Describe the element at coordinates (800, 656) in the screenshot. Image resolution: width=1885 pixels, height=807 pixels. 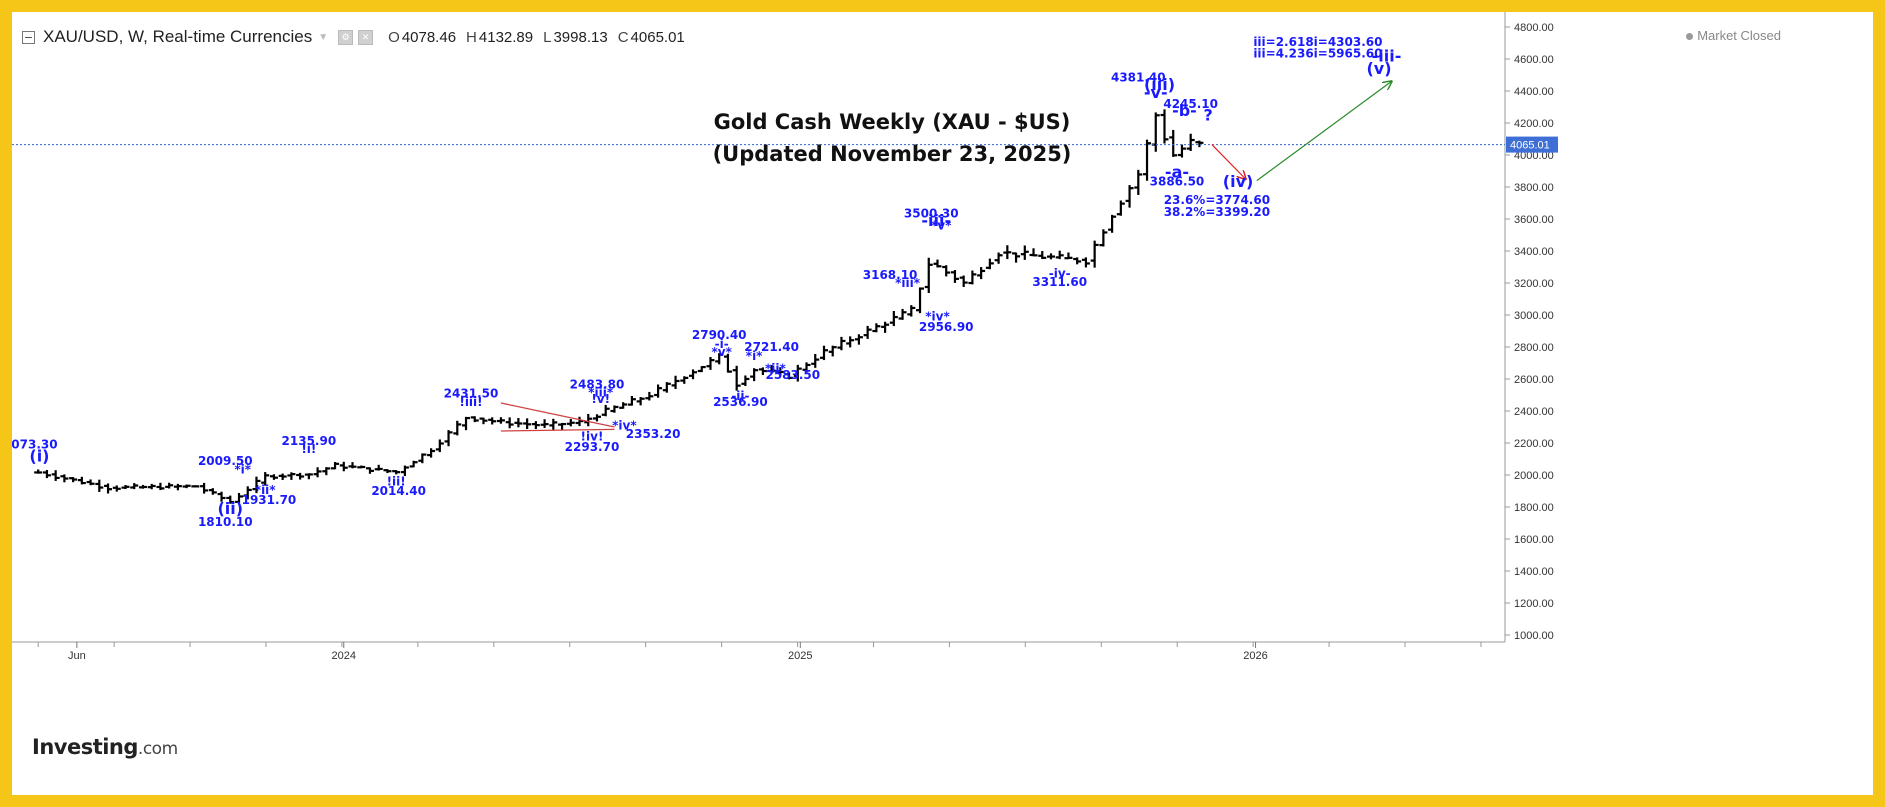
I see `x-tick-label: 2025` at that location.